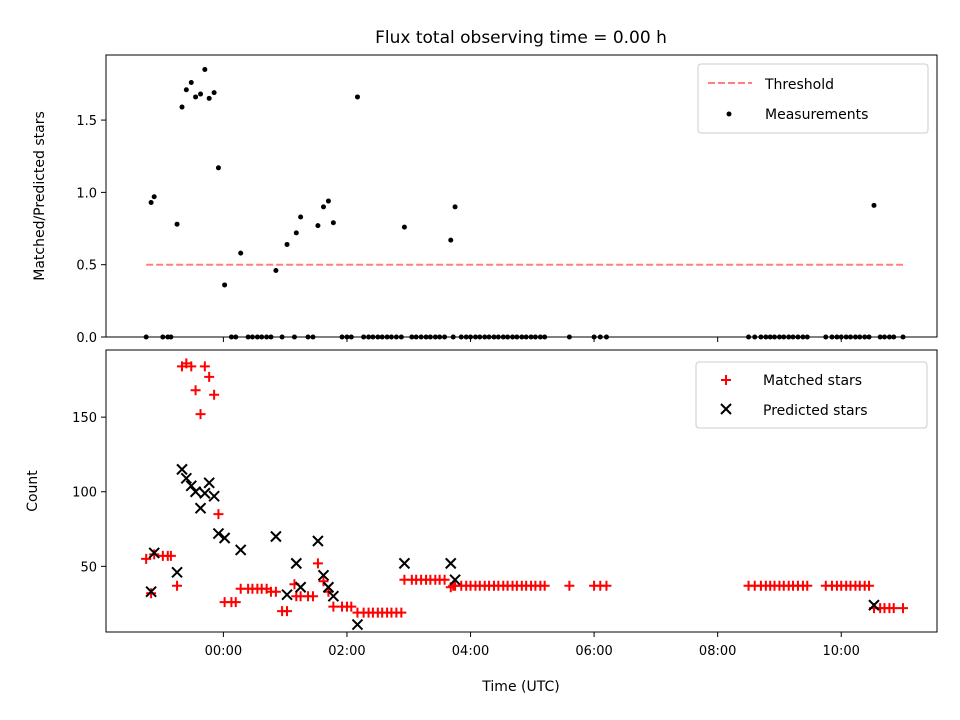 The width and height of the screenshot is (960, 720). What do you see at coordinates (811, 395) in the screenshot?
I see `bottom-legend-box` at bounding box center [811, 395].